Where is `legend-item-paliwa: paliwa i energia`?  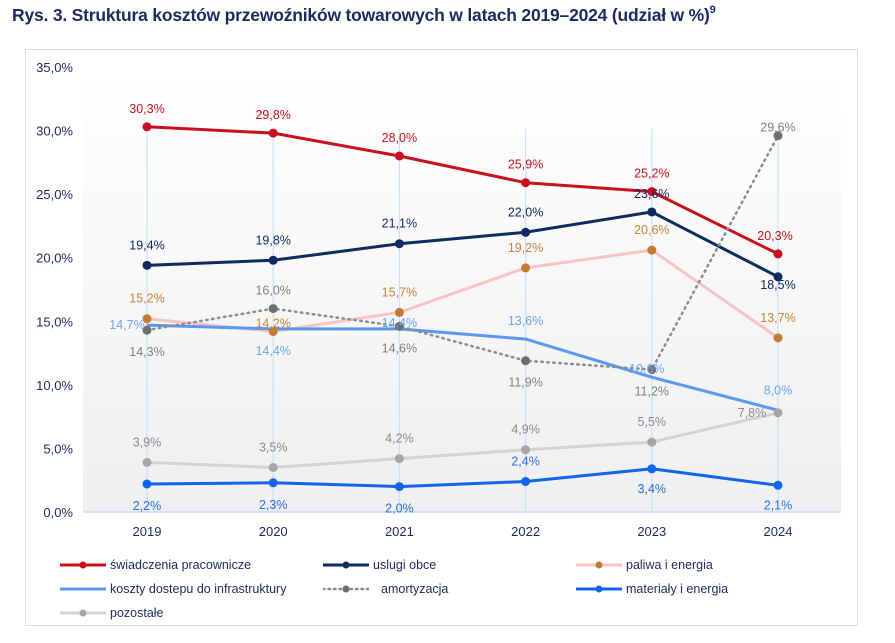
legend-item-paliwa: paliwa i energia is located at coordinates (644, 565).